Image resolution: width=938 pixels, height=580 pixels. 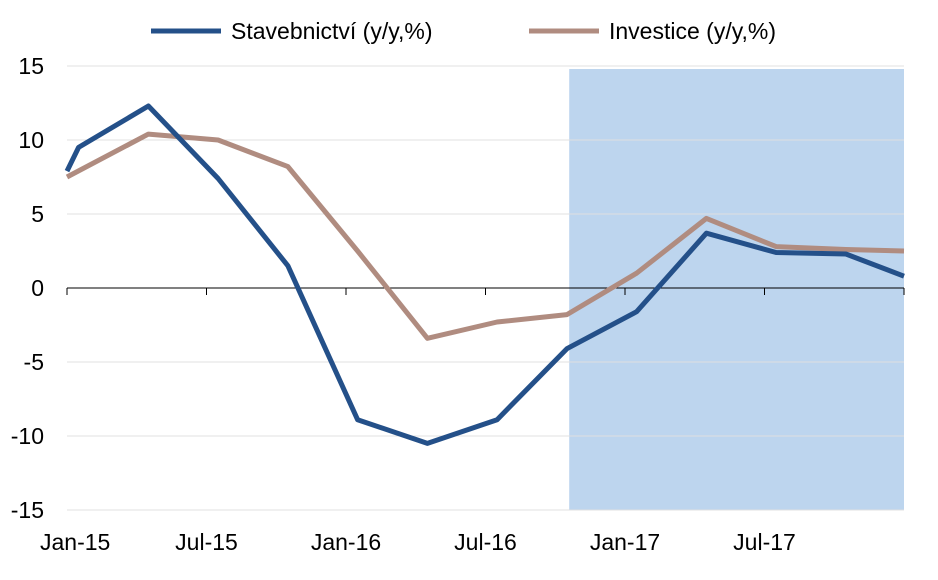 What do you see at coordinates (346, 542) in the screenshot?
I see `x-tick-label: Jan-16` at bounding box center [346, 542].